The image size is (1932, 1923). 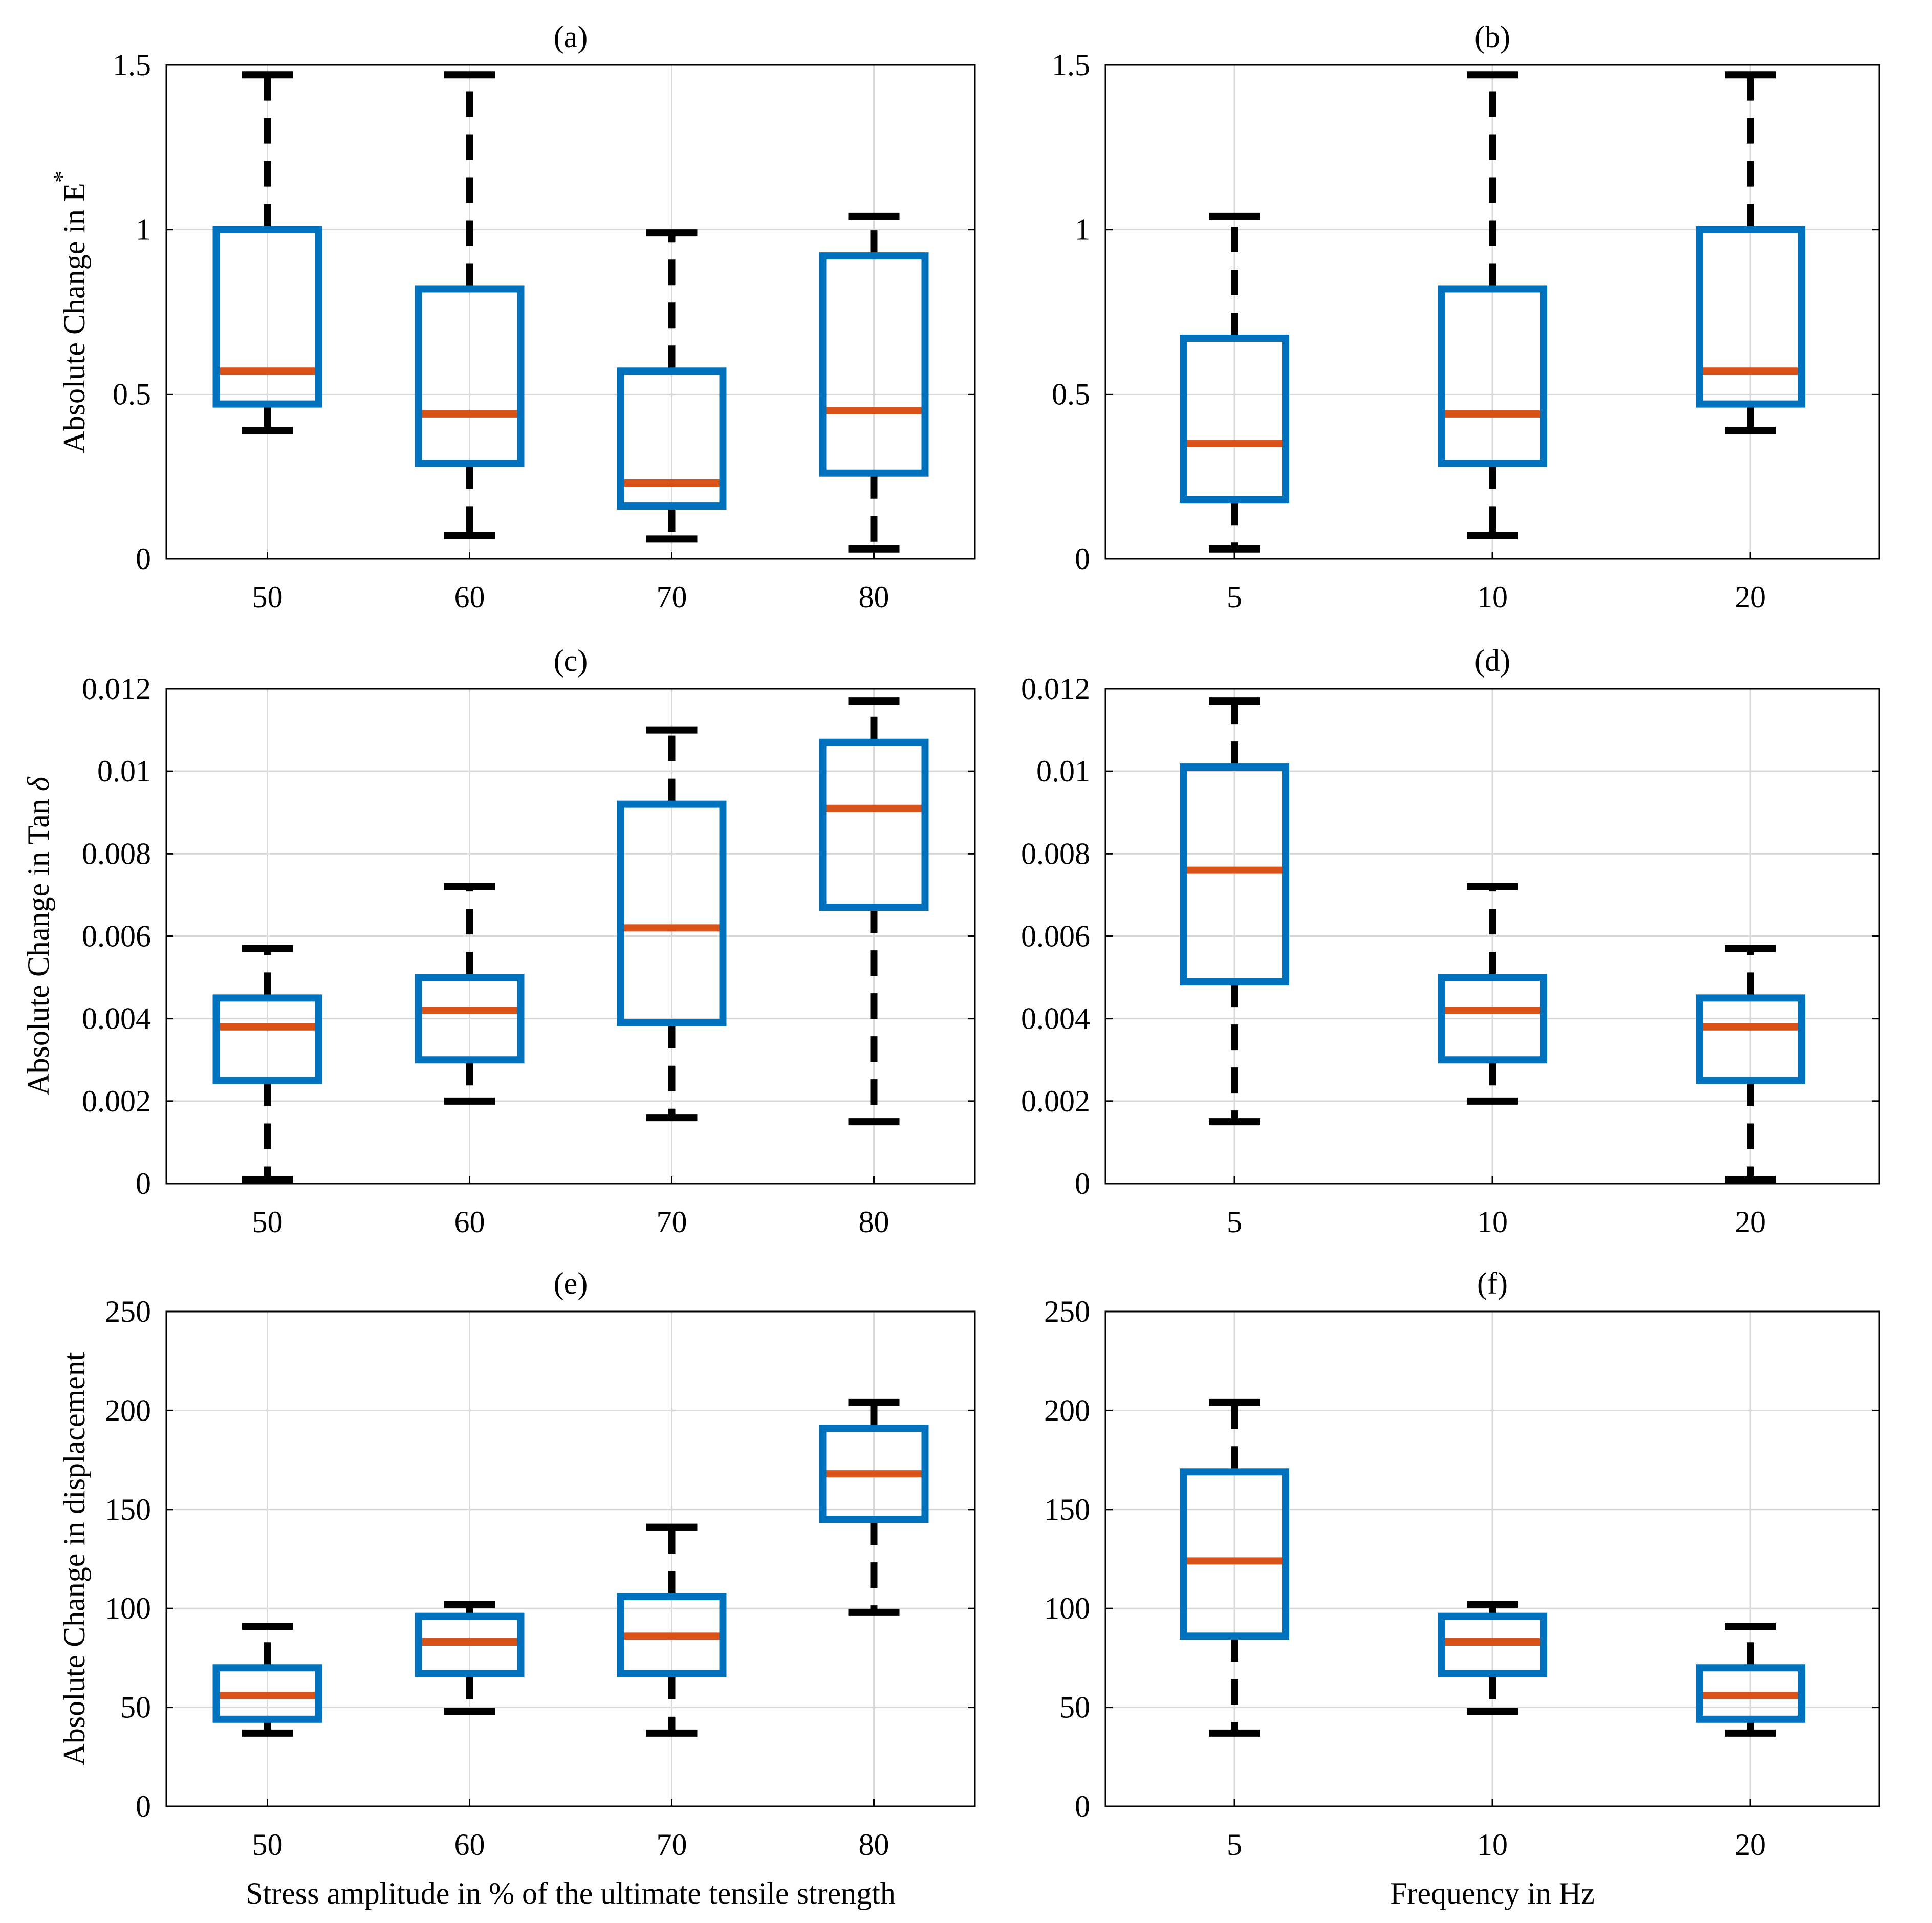 I want to click on subplot-a: 0 0.5 1 1.5 50 60 70 80 (a) Absolute Change in E*, so click(x=512, y=317).